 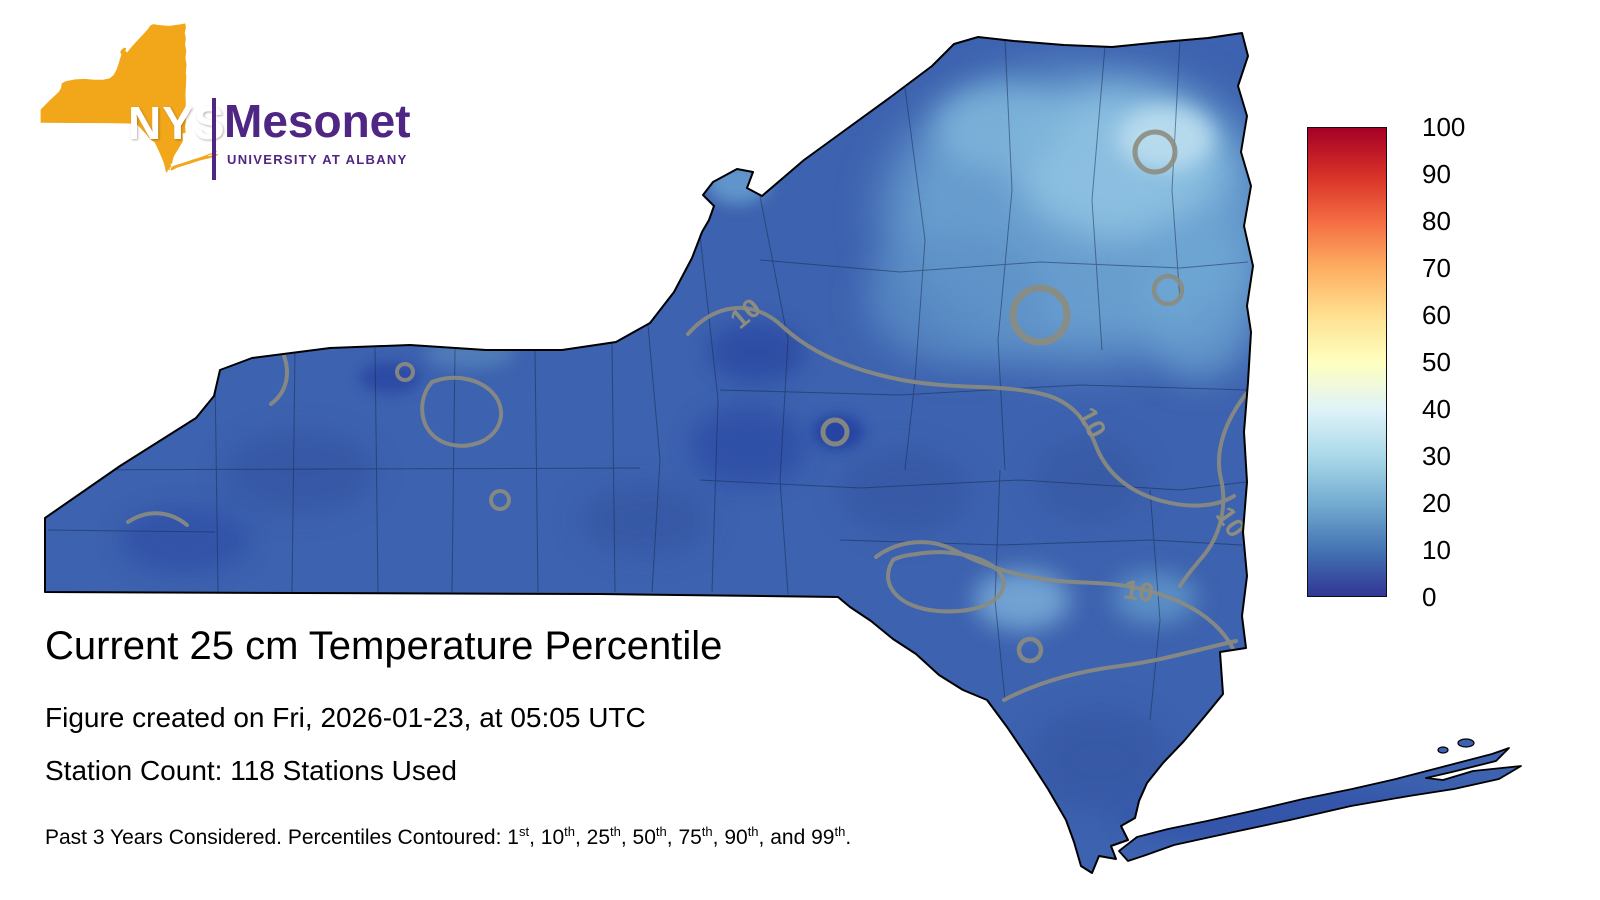 I want to click on colorbar-tick-labels: 100 90 80 70 60 50 40 30 20 10 0, so click(x=1467, y=362).